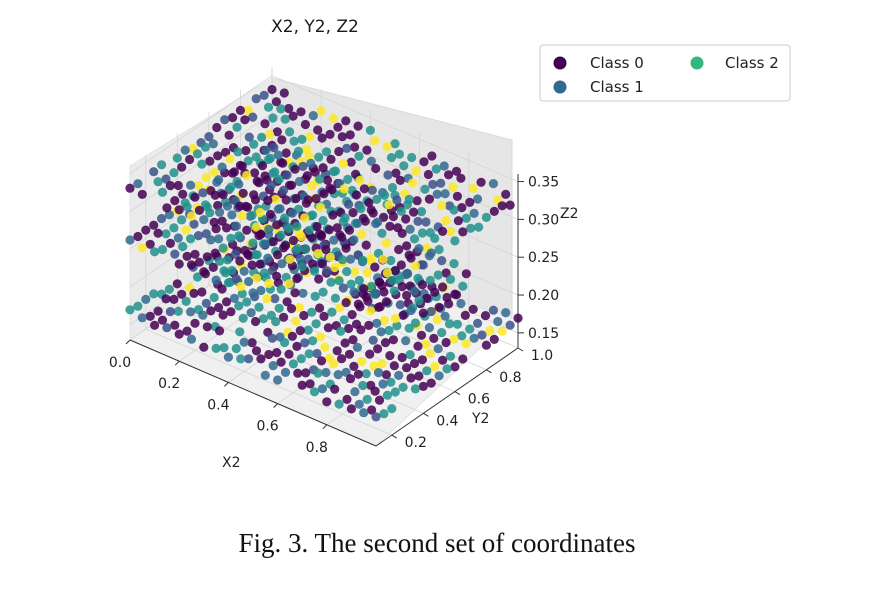 This screenshot has height=596, width=874. I want to click on legend-label-class-0: Class 0, so click(617, 63).